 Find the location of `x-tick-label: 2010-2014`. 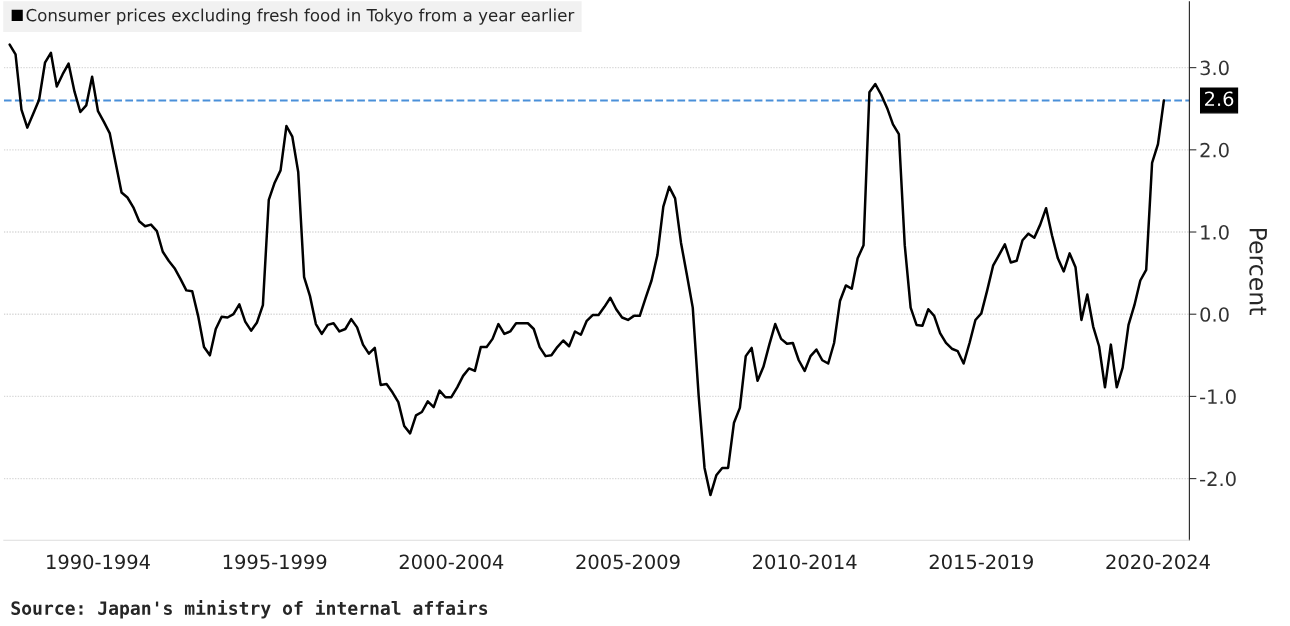

x-tick-label: 2010-2014 is located at coordinates (805, 562).